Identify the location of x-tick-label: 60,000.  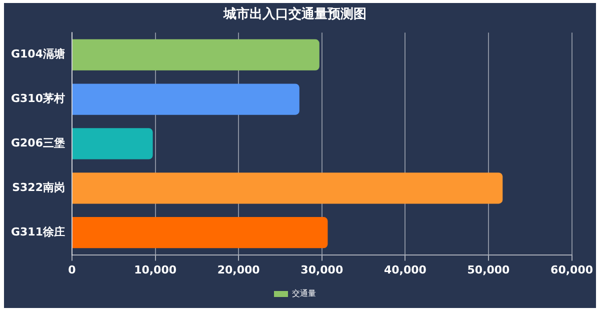
(572, 269).